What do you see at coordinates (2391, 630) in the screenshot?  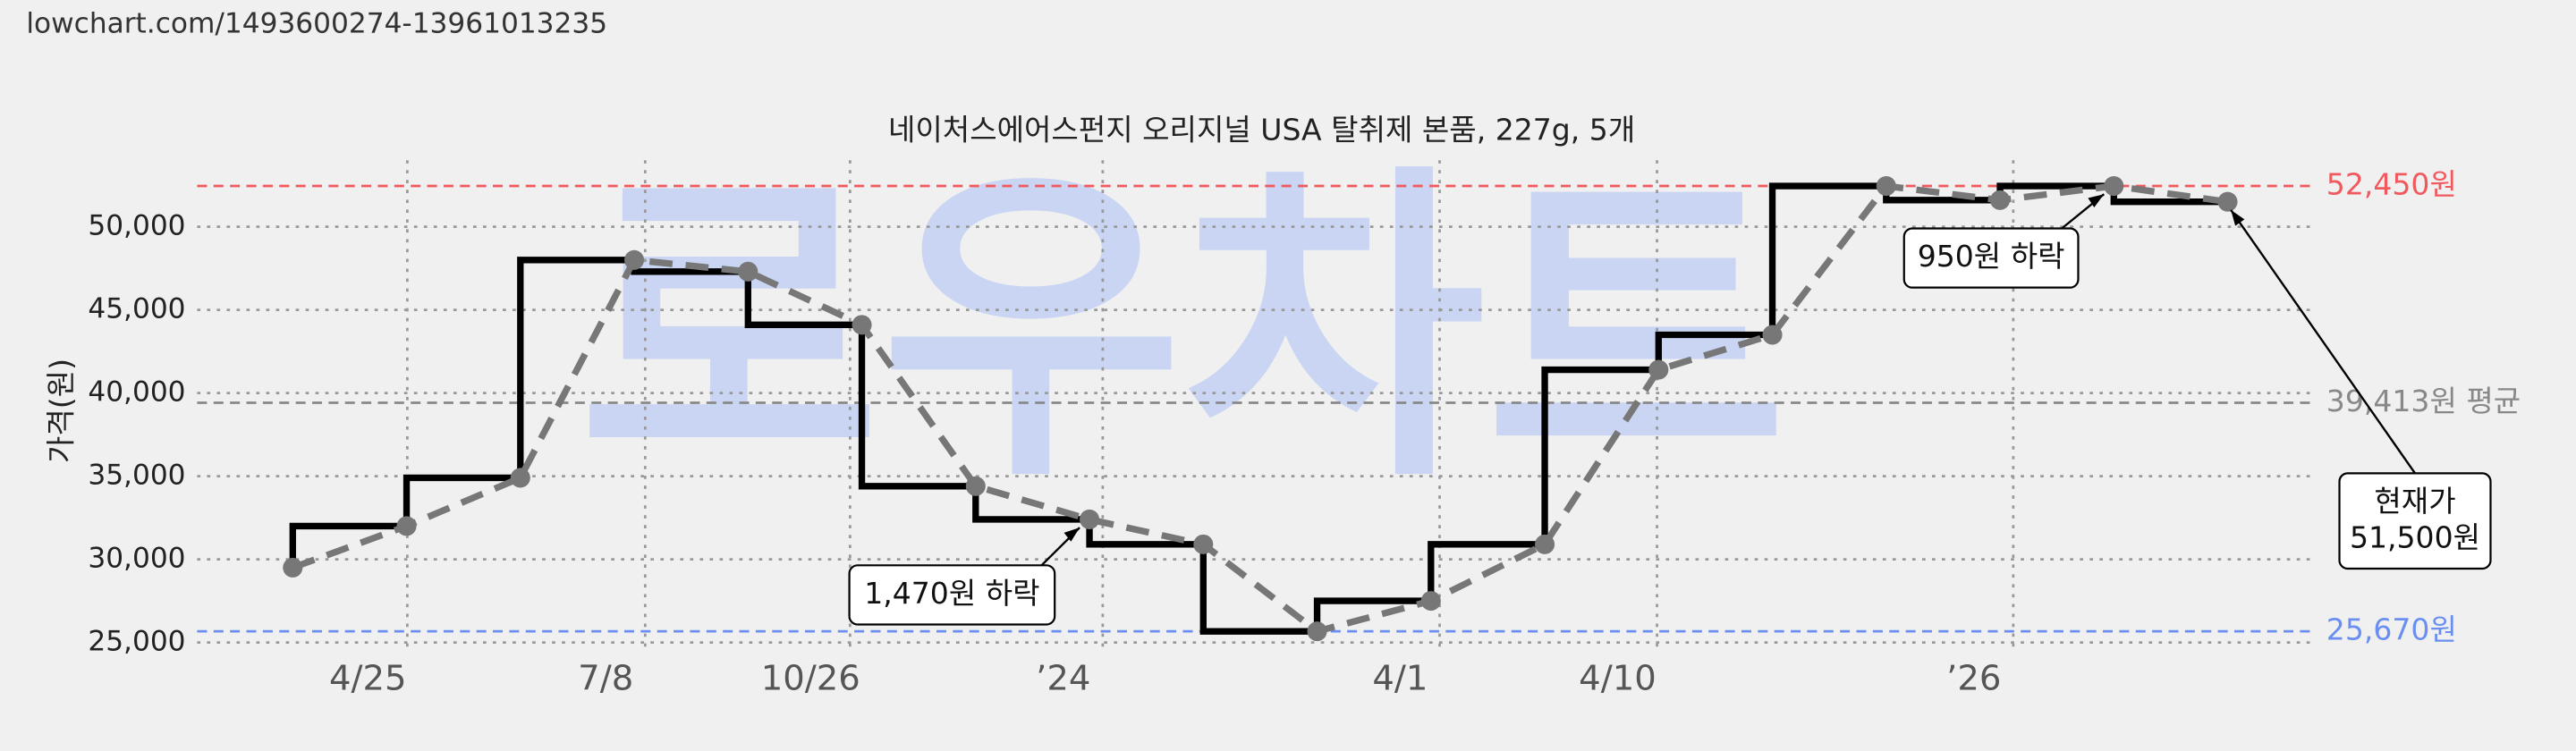 I see `reference-label: 25,670원` at bounding box center [2391, 630].